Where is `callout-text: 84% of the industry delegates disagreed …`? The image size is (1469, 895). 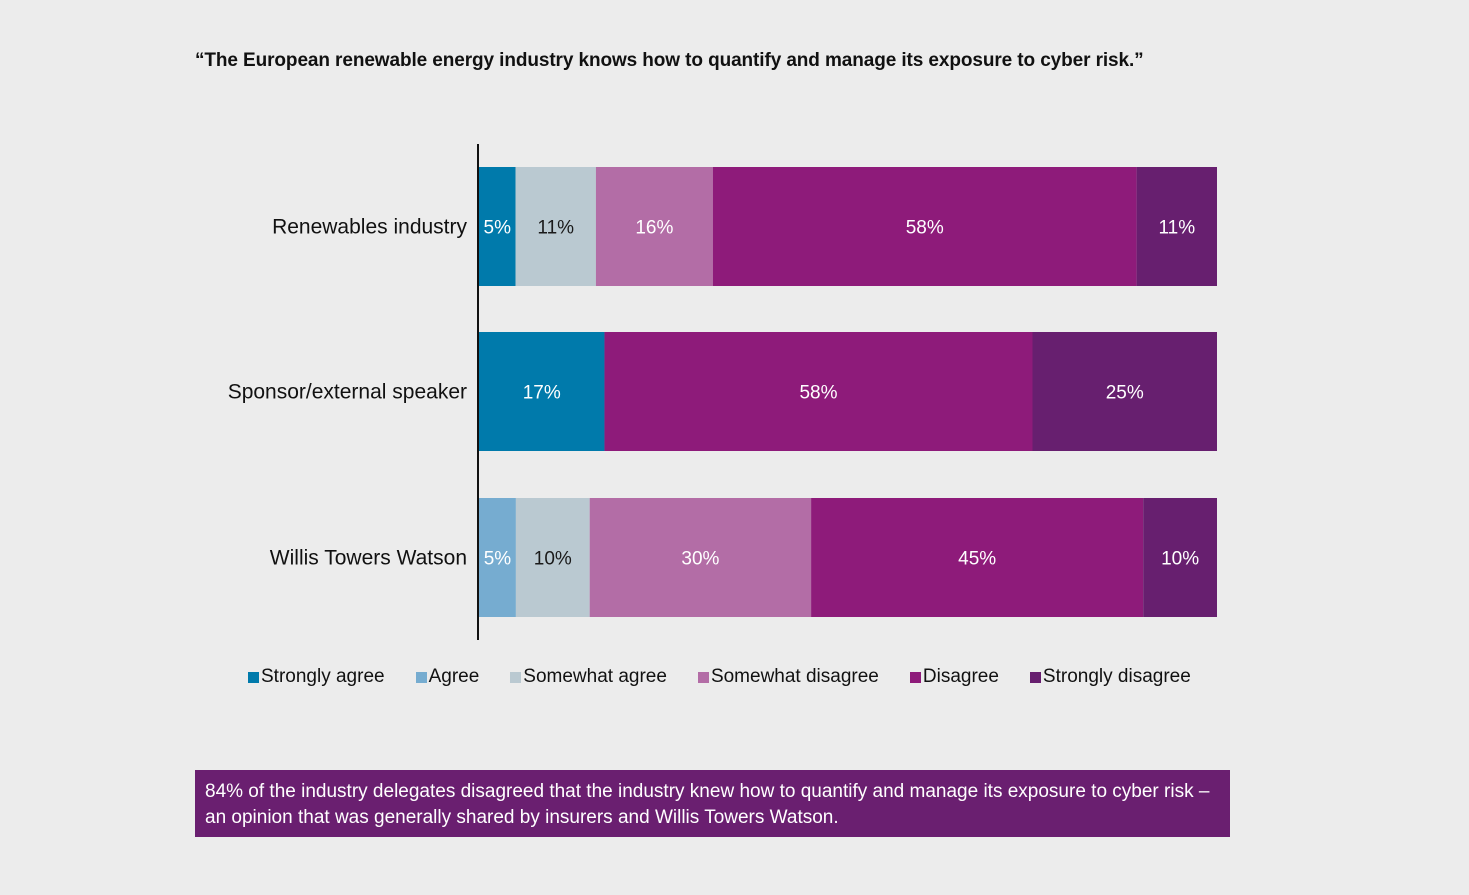 callout-text: 84% of the industry delegates disagreed … is located at coordinates (707, 804).